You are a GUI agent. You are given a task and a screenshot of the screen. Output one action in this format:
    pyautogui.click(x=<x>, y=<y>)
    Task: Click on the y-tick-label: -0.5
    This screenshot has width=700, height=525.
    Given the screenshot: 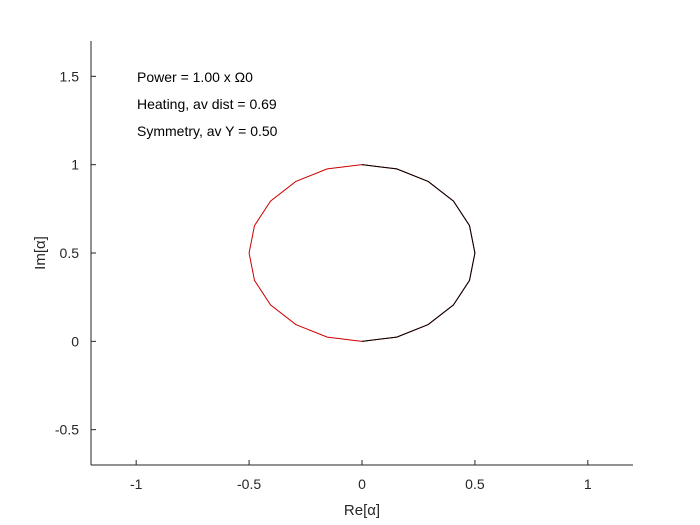 What is the action you would take?
    pyautogui.click(x=67, y=430)
    